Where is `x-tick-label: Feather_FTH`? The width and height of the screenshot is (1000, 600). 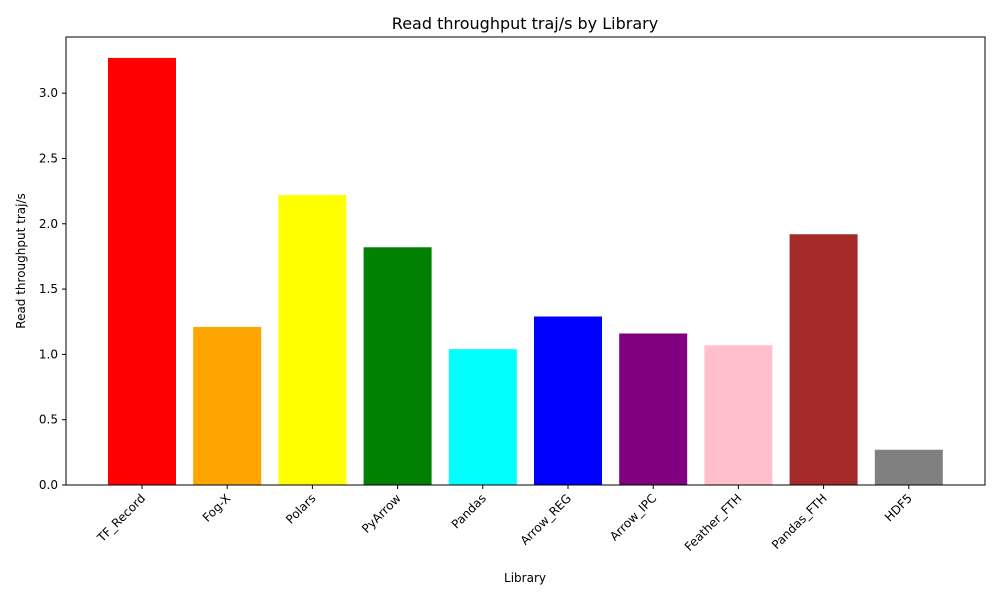
x-tick-label: Feather_FTH is located at coordinates (713, 522).